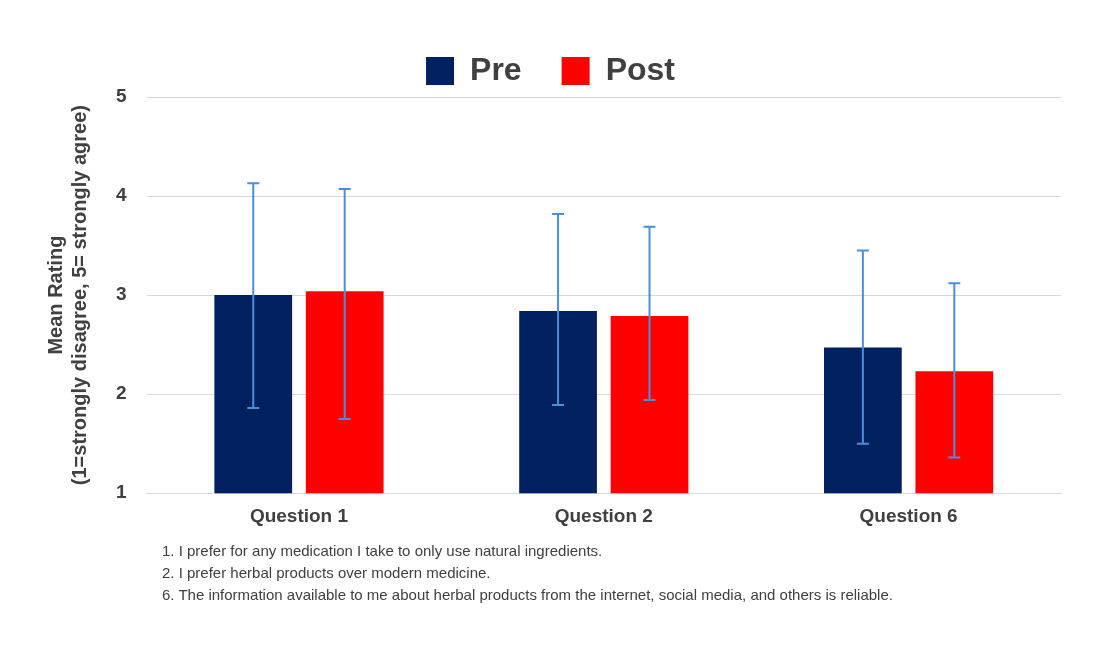 The image size is (1101, 648). I want to click on x-tick-label: Question 6, so click(908, 515).